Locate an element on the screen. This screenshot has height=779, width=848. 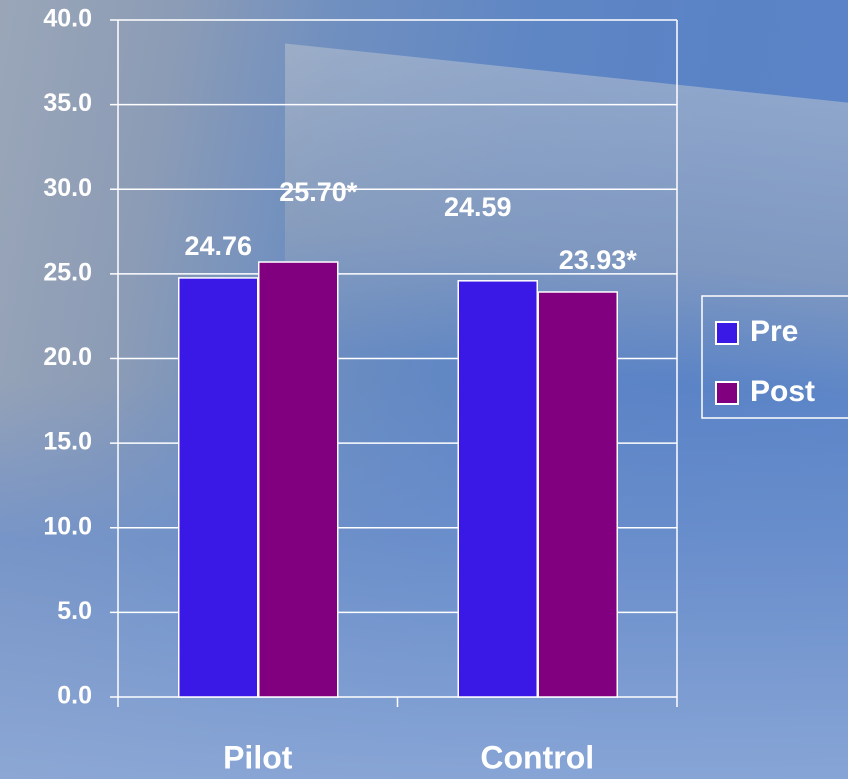
legend-box is located at coordinates (774, 357).